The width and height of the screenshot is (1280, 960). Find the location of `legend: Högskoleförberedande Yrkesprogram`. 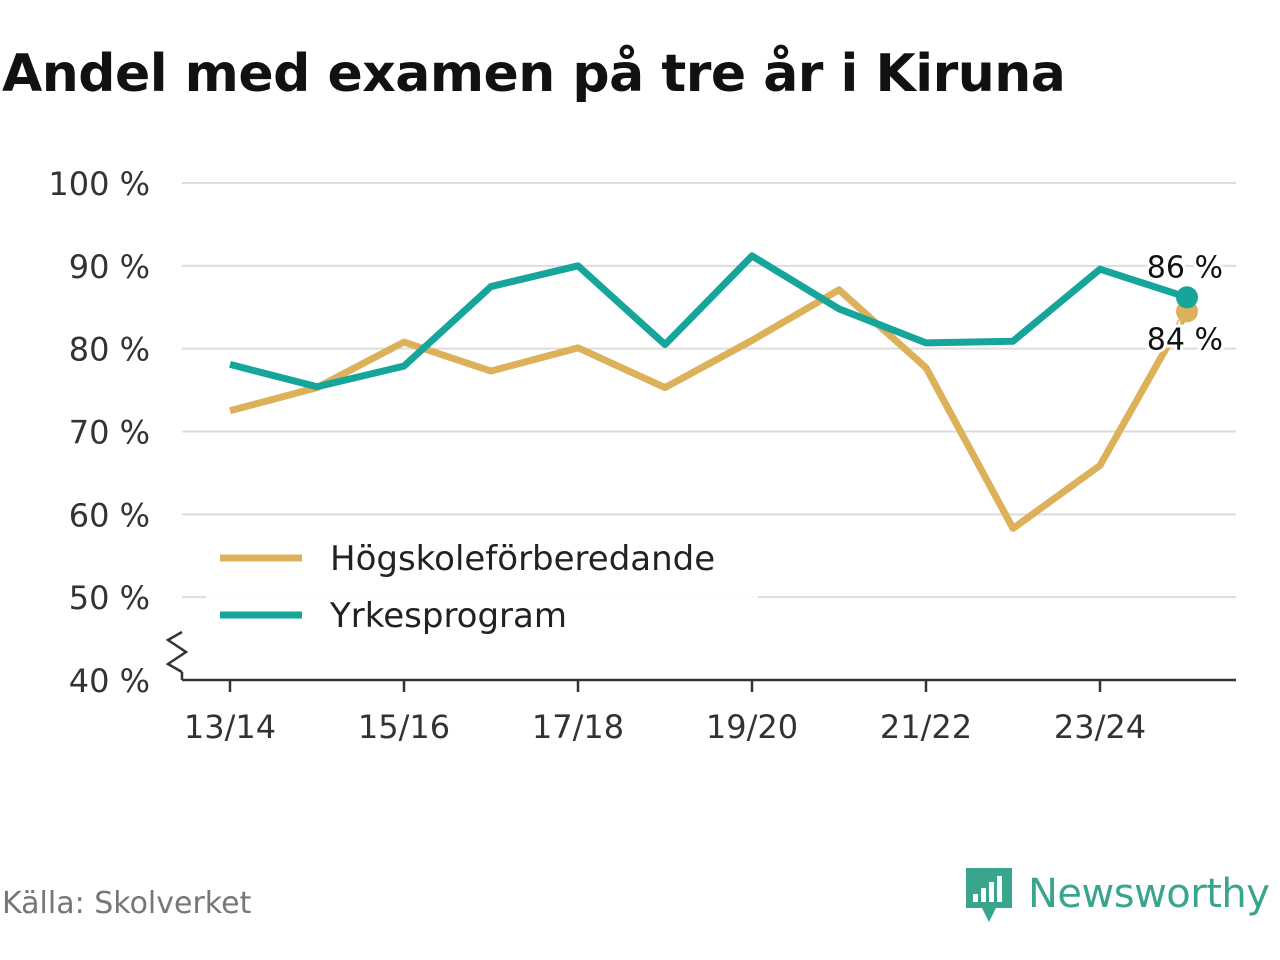

legend: Högskoleförberedande Yrkesprogram is located at coordinates (482, 585).